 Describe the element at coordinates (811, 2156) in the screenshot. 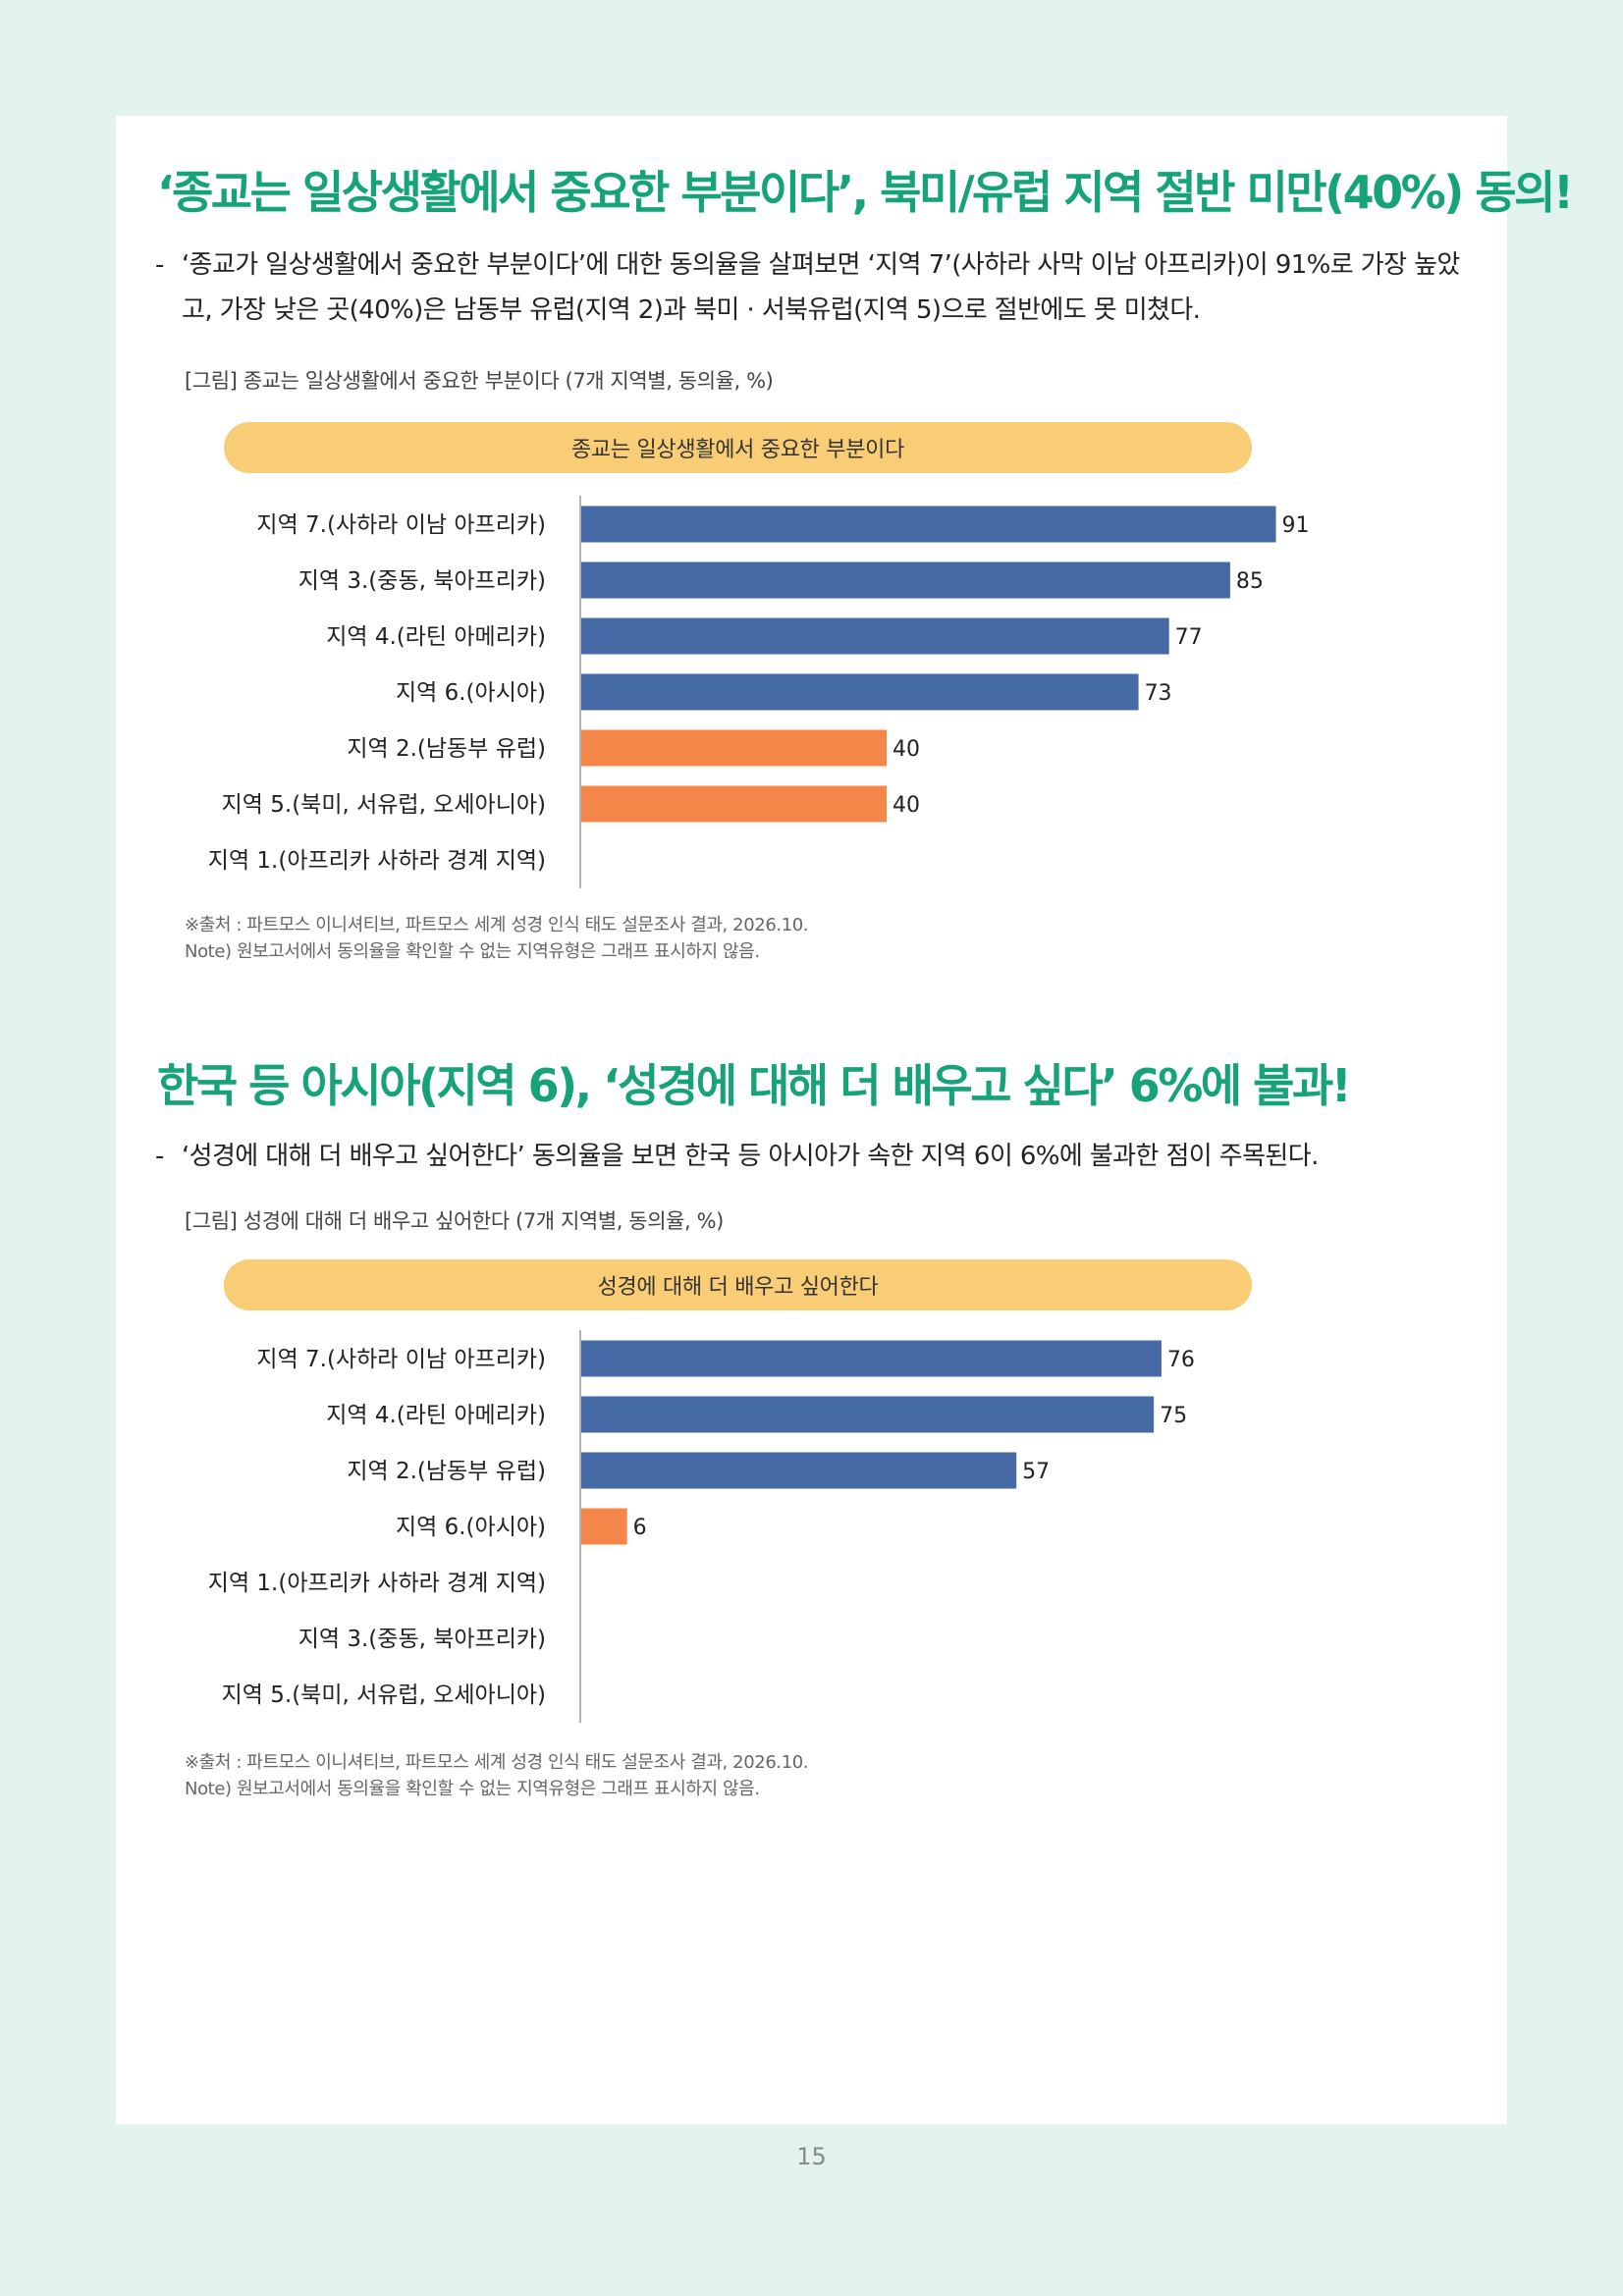

I see `page-number: 15` at that location.